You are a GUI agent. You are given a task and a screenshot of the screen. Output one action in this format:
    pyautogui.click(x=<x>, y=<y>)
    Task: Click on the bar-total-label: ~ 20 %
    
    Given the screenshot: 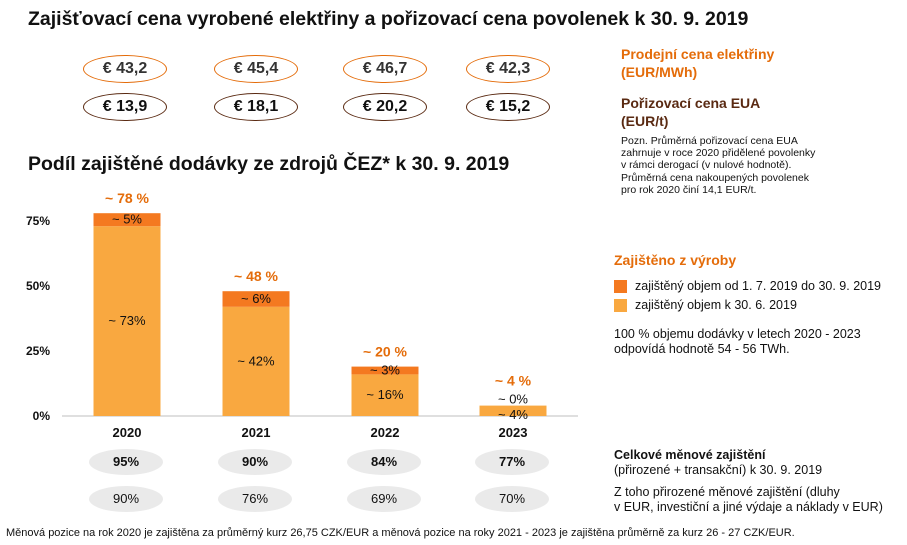 What is the action you would take?
    pyautogui.click(x=385, y=352)
    